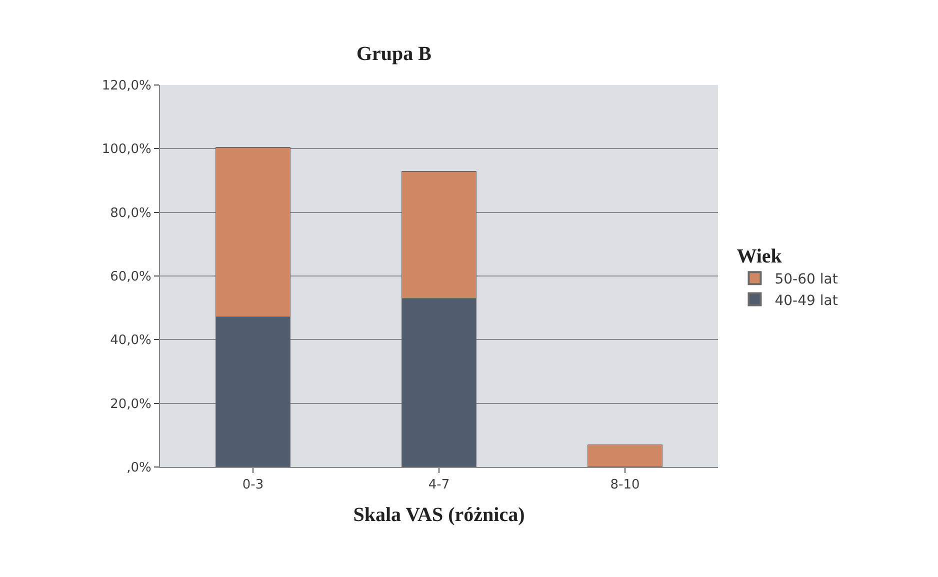 Image resolution: width=938 pixels, height=577 pixels. I want to click on y-tick-label: 80,0%, so click(131, 213).